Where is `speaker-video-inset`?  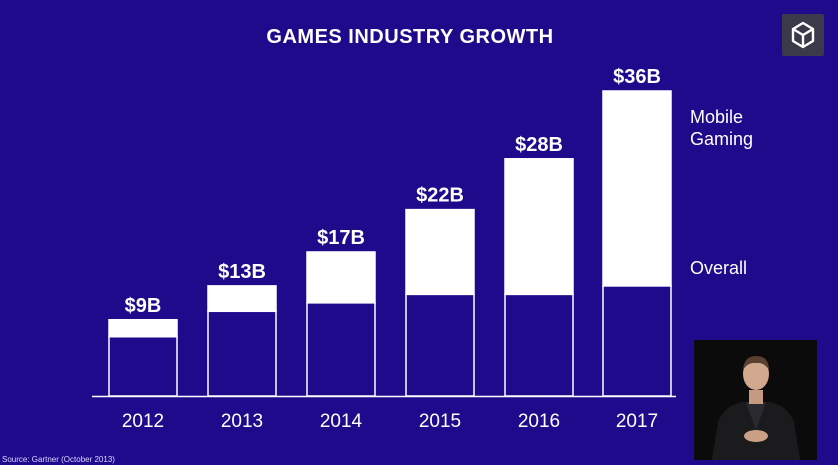 speaker-video-inset is located at coordinates (755, 400).